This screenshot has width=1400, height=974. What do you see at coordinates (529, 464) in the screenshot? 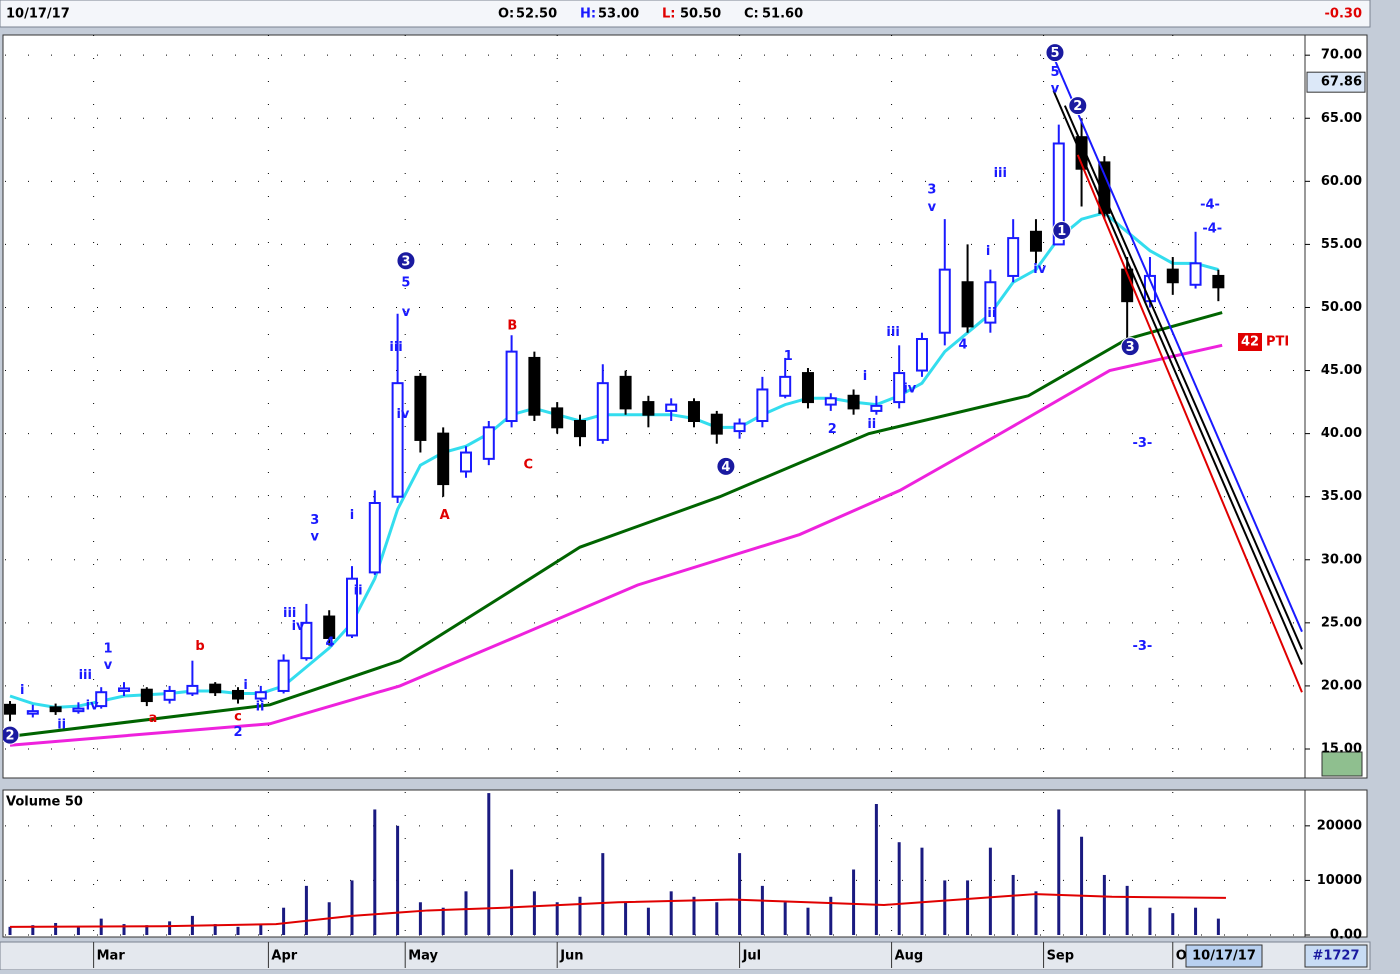
I see `wave-label: C` at bounding box center [529, 464].